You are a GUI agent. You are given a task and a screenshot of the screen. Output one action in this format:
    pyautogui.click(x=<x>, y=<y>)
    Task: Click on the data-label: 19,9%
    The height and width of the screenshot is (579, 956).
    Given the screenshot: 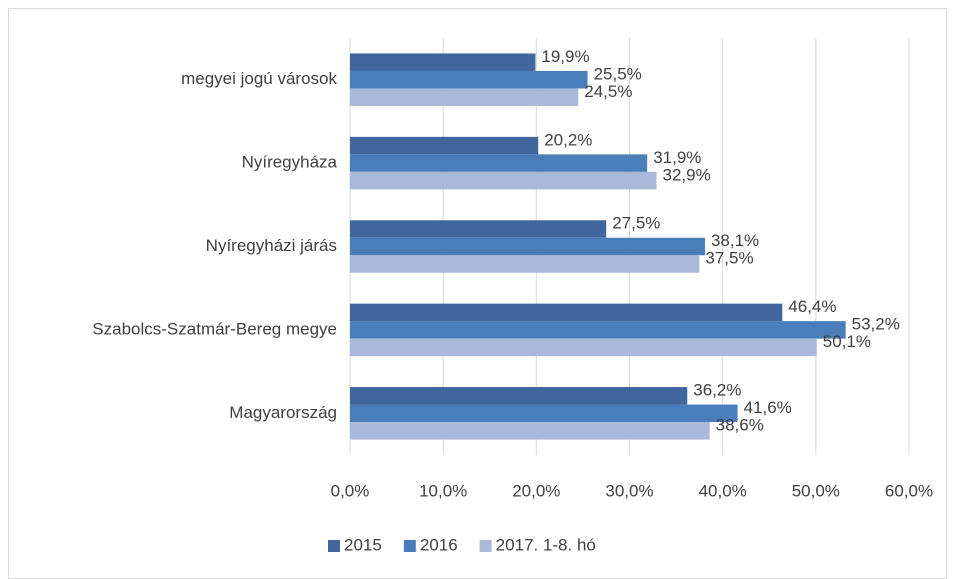 What is the action you would take?
    pyautogui.click(x=565, y=56)
    